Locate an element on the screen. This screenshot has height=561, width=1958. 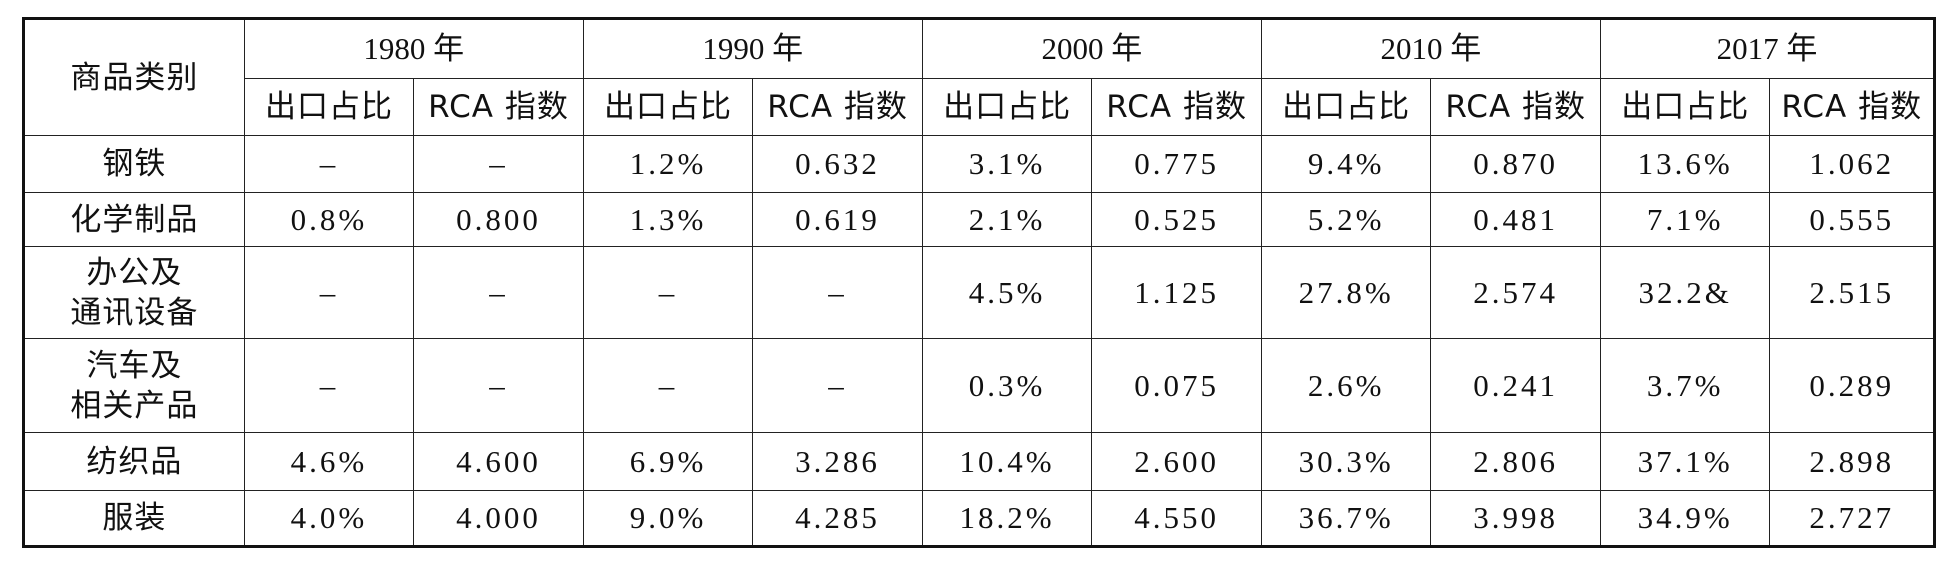
value-cell: 0.632 is located at coordinates (837, 164).